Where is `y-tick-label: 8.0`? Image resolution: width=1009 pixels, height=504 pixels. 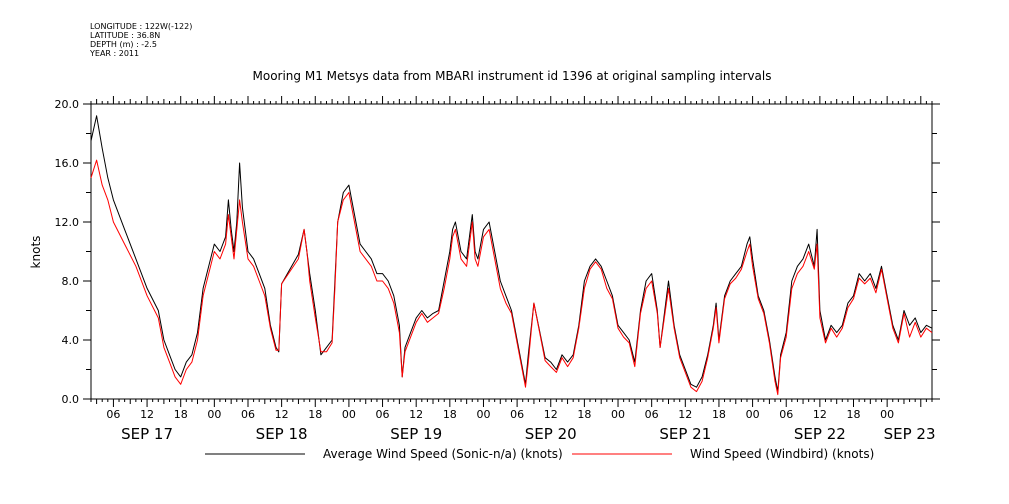
y-tick-label: 8.0 is located at coordinates (71, 281).